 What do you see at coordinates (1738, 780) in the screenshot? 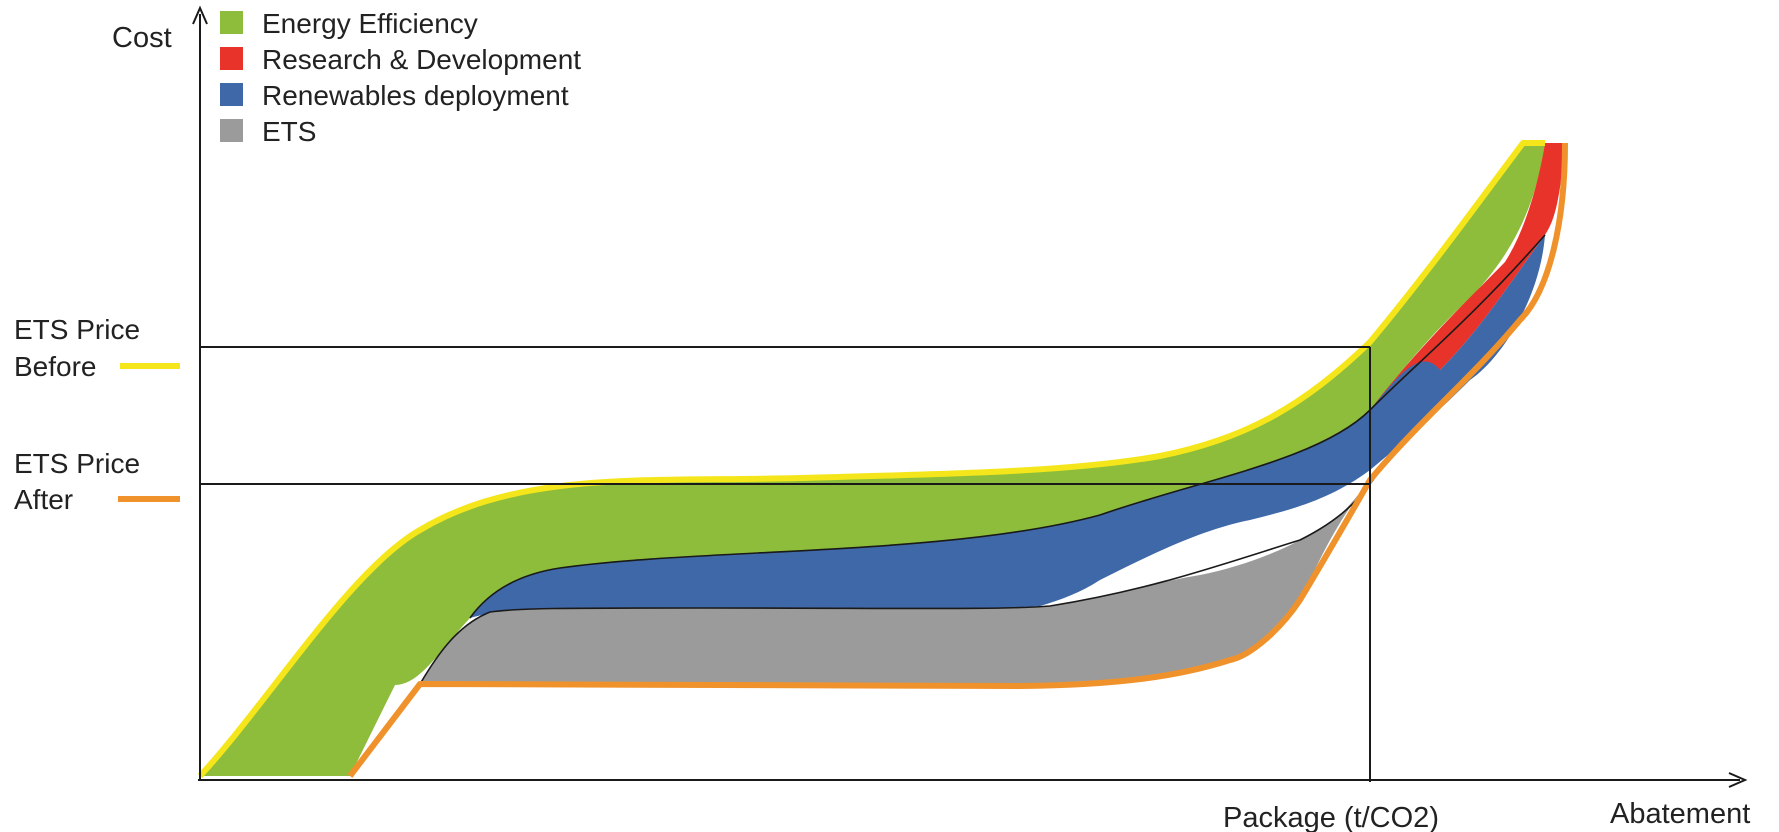
I see `x-axis-arrowhead` at bounding box center [1738, 780].